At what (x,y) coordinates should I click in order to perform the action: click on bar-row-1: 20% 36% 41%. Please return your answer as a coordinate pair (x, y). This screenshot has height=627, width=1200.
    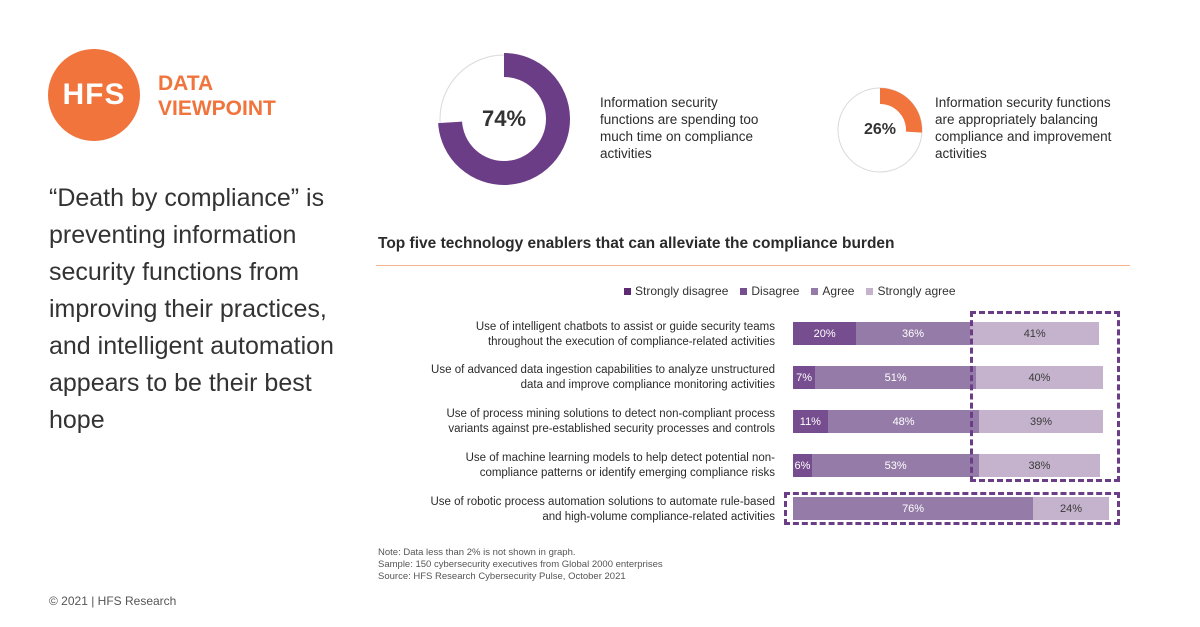
    Looking at the image, I should click on (946, 333).